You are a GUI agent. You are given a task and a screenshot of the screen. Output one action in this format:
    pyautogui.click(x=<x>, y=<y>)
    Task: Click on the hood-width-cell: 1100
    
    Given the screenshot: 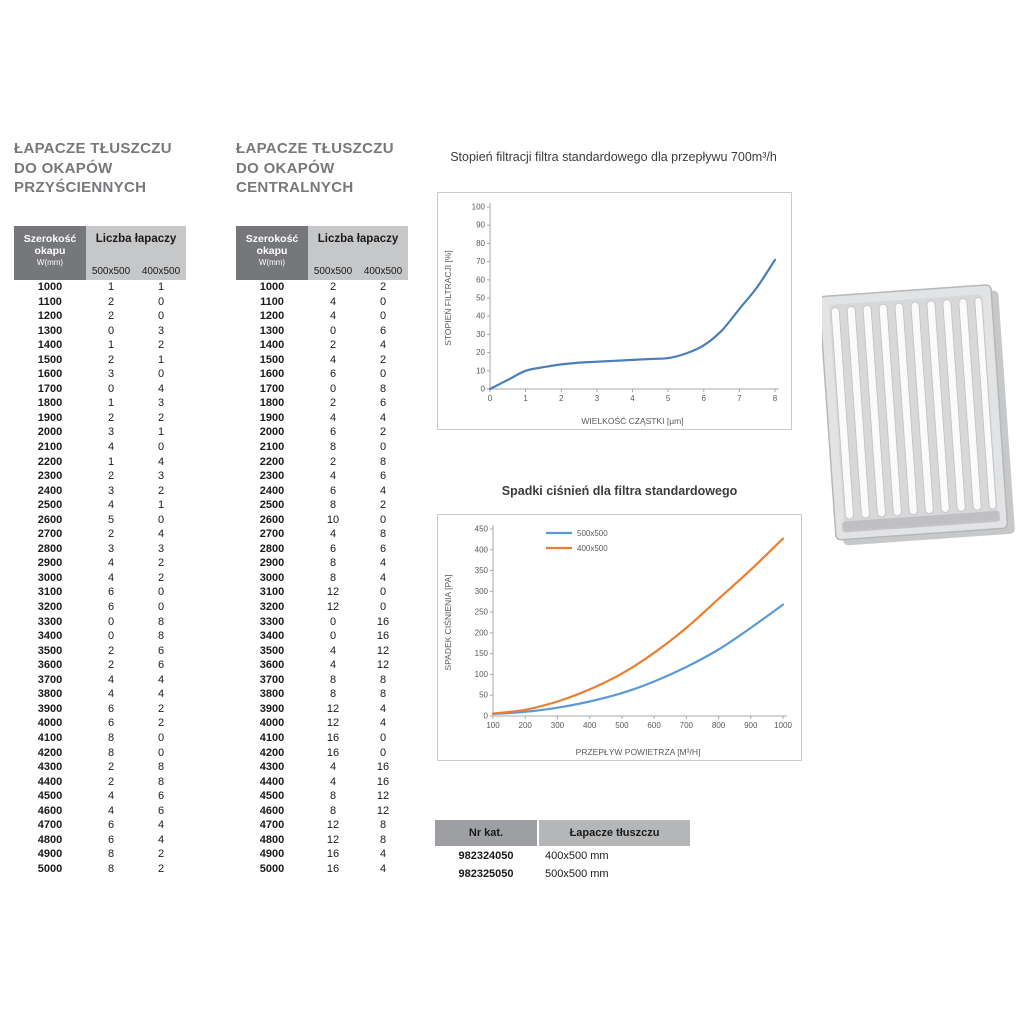 What is the action you would take?
    pyautogui.click(x=272, y=301)
    